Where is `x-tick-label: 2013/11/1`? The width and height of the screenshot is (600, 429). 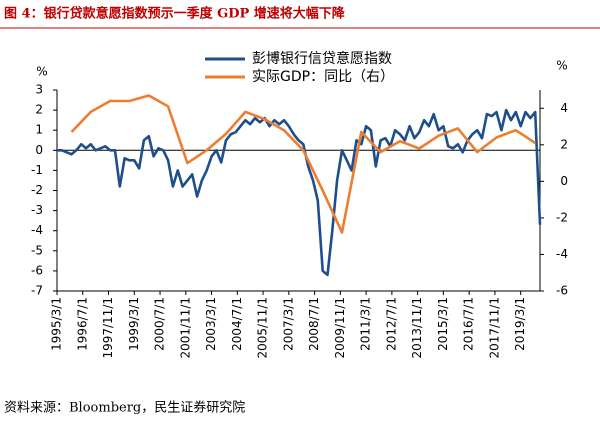
x-tick-label: 2013/11/1 is located at coordinates (417, 328).